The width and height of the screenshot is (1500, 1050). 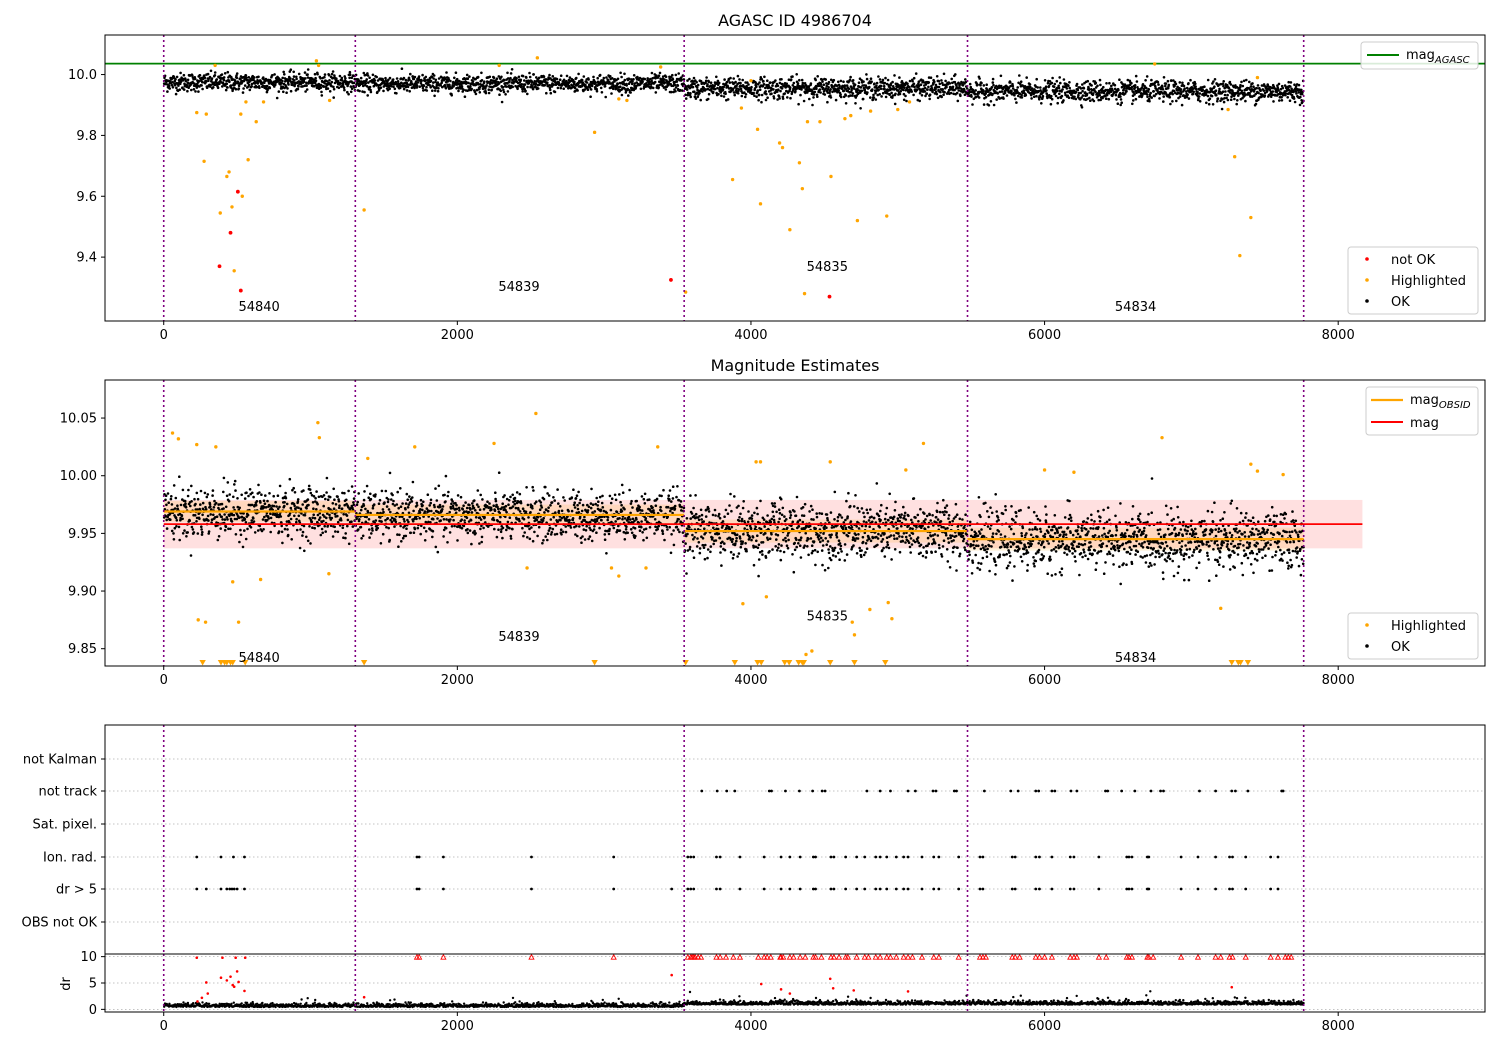 What do you see at coordinates (86, 258) in the screenshot?
I see `y-tick-label: 9.4` at bounding box center [86, 258].